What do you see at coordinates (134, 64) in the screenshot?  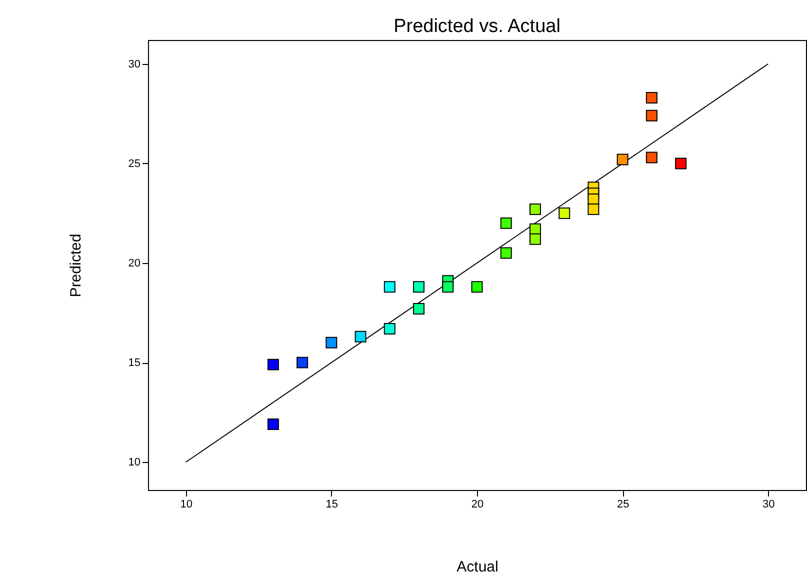 I see `y-tick-label: 30` at bounding box center [134, 64].